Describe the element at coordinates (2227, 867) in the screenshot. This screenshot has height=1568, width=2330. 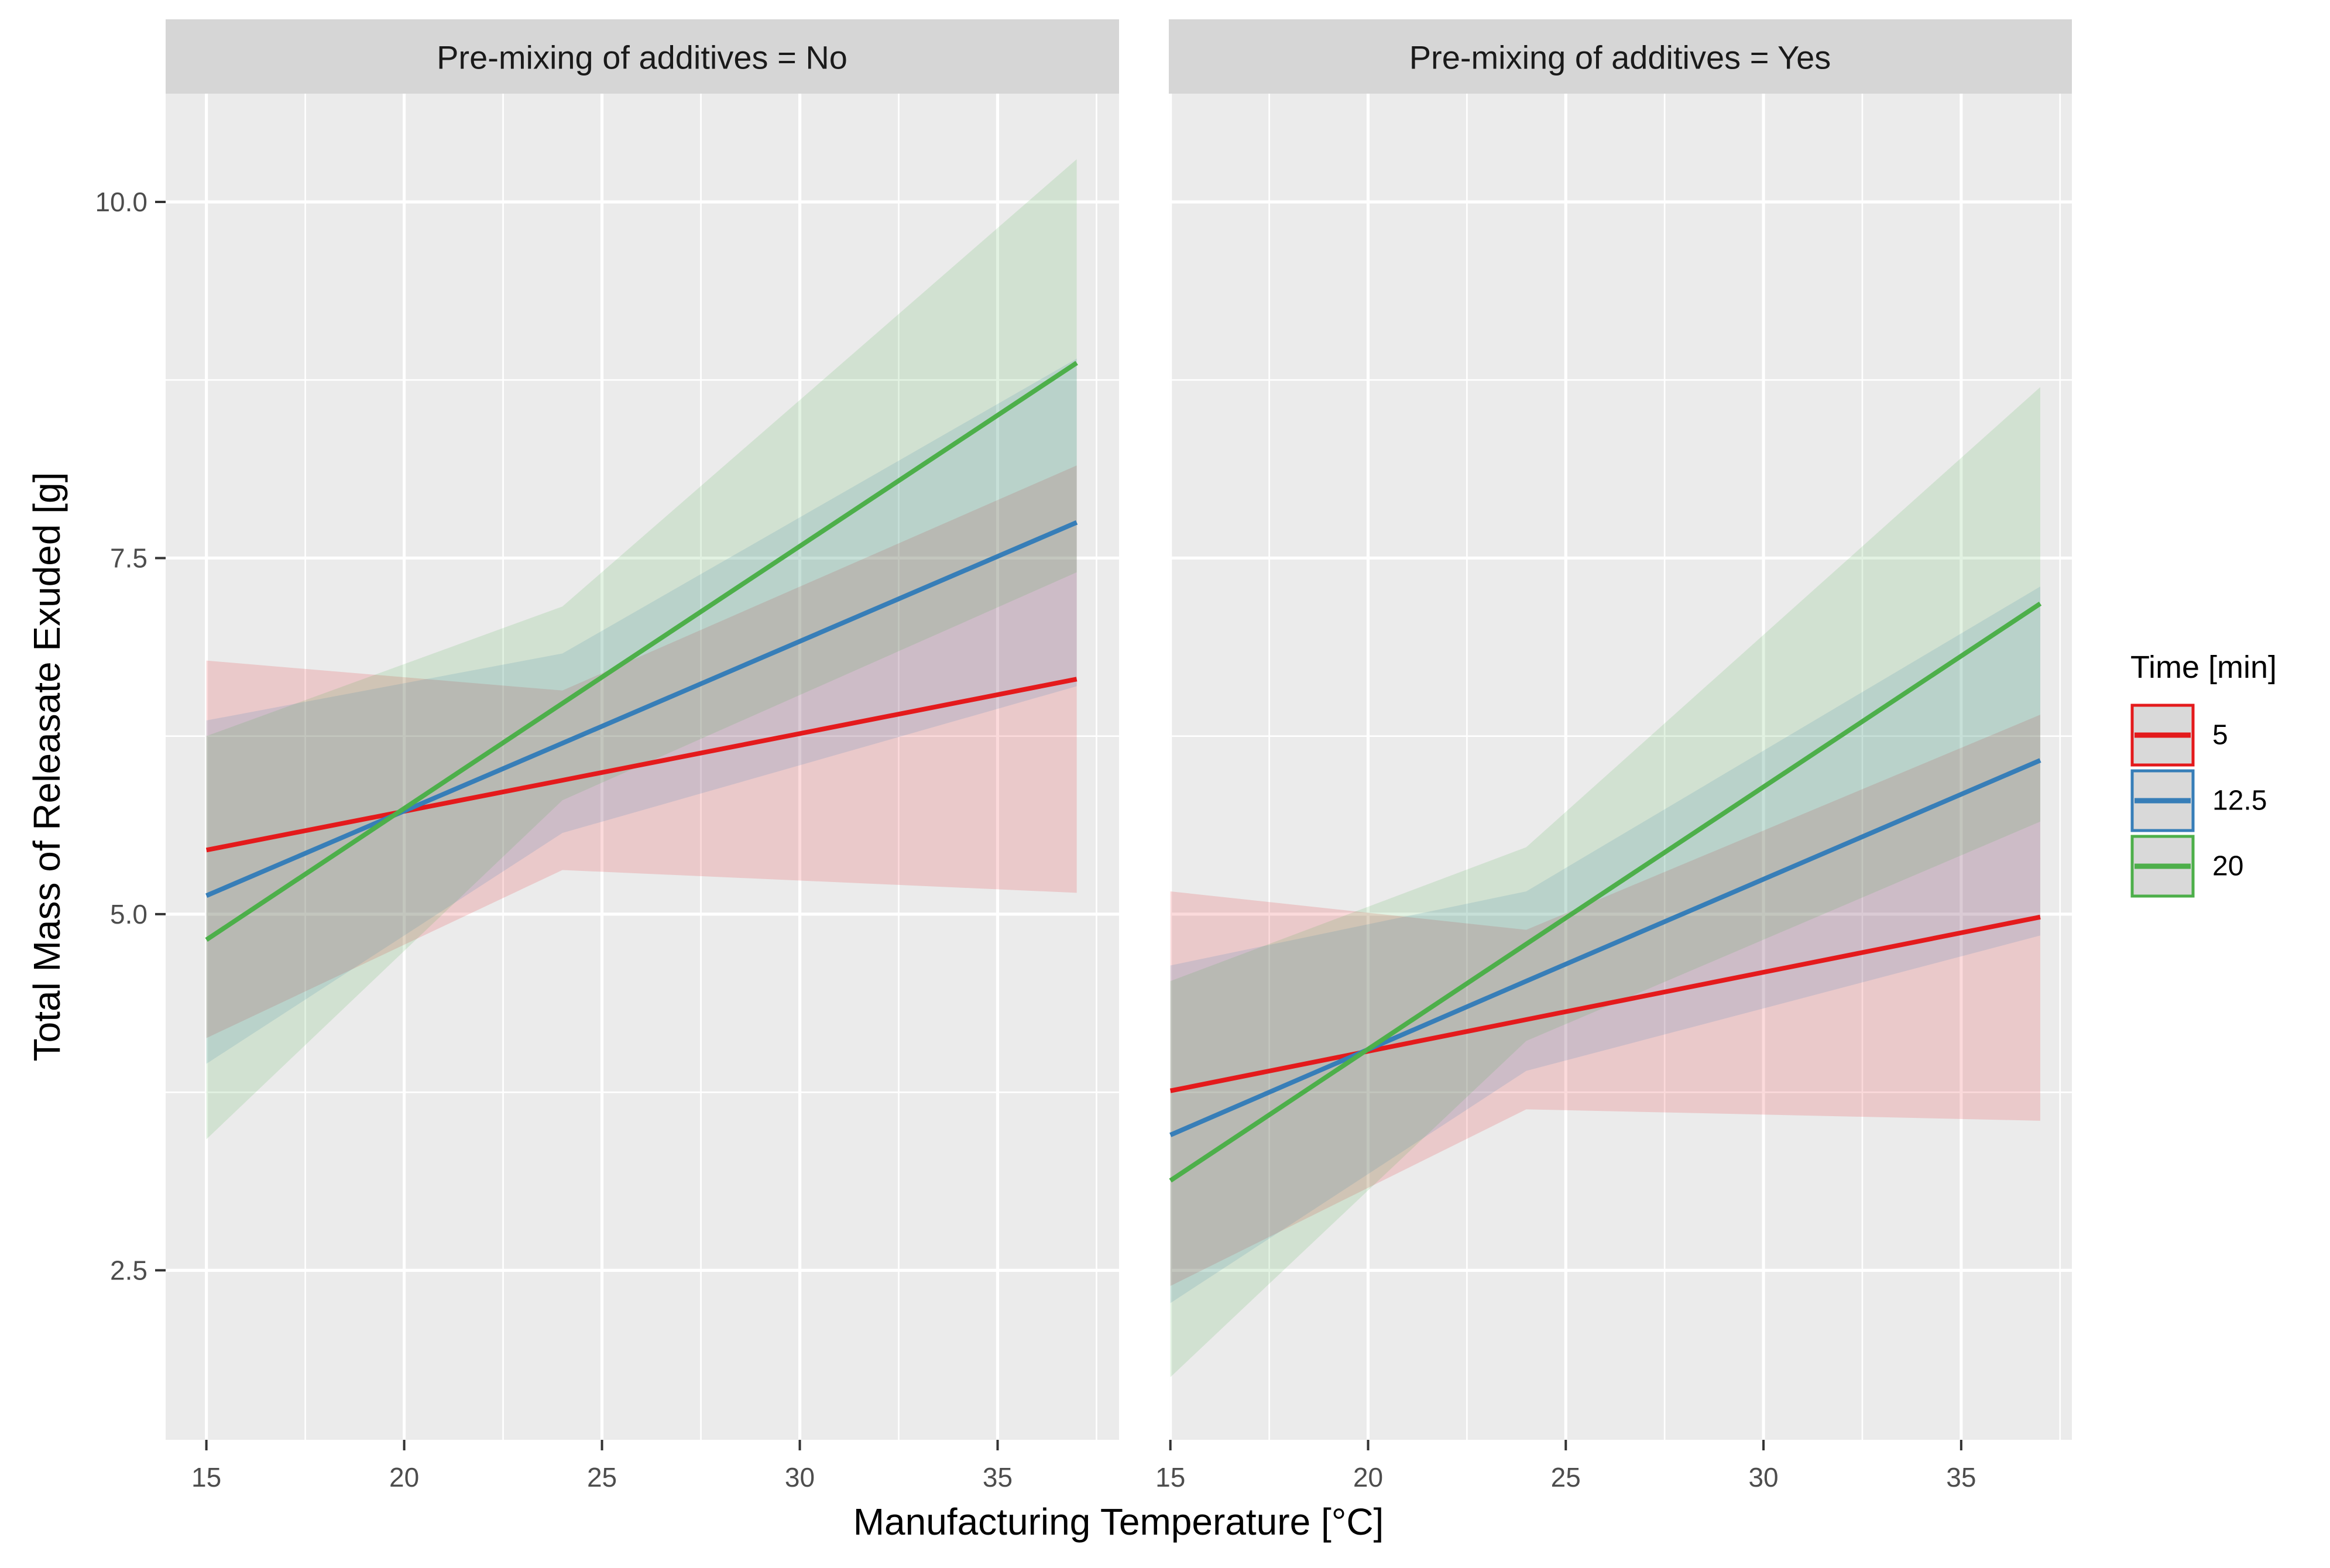
I see `legend-label-20: 20` at that location.